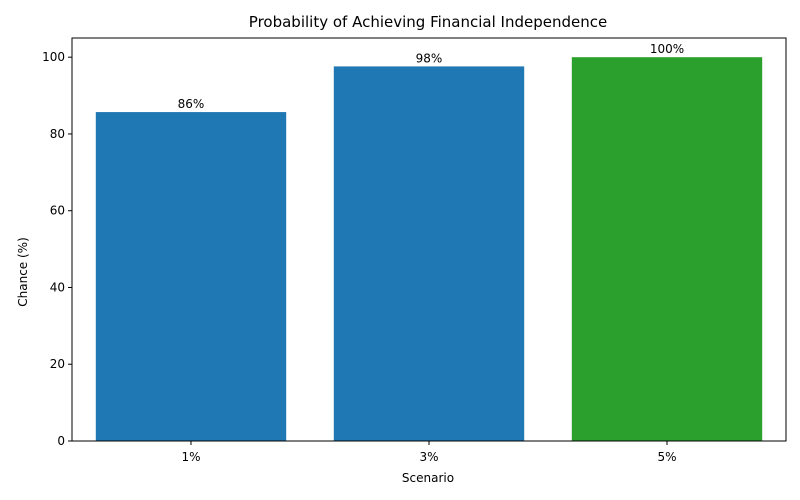  I want to click on y-axis-label: Chance (%), so click(23, 272).